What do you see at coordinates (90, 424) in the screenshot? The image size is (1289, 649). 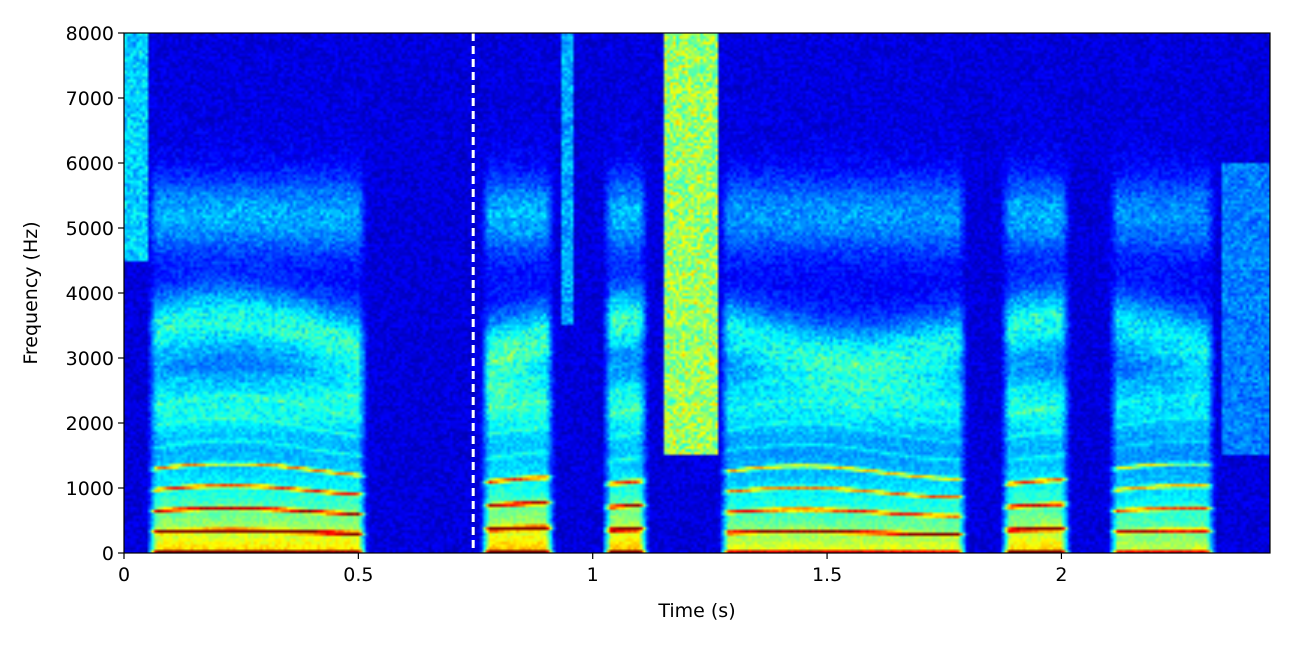 I see `y-tick-label: 2000` at bounding box center [90, 424].